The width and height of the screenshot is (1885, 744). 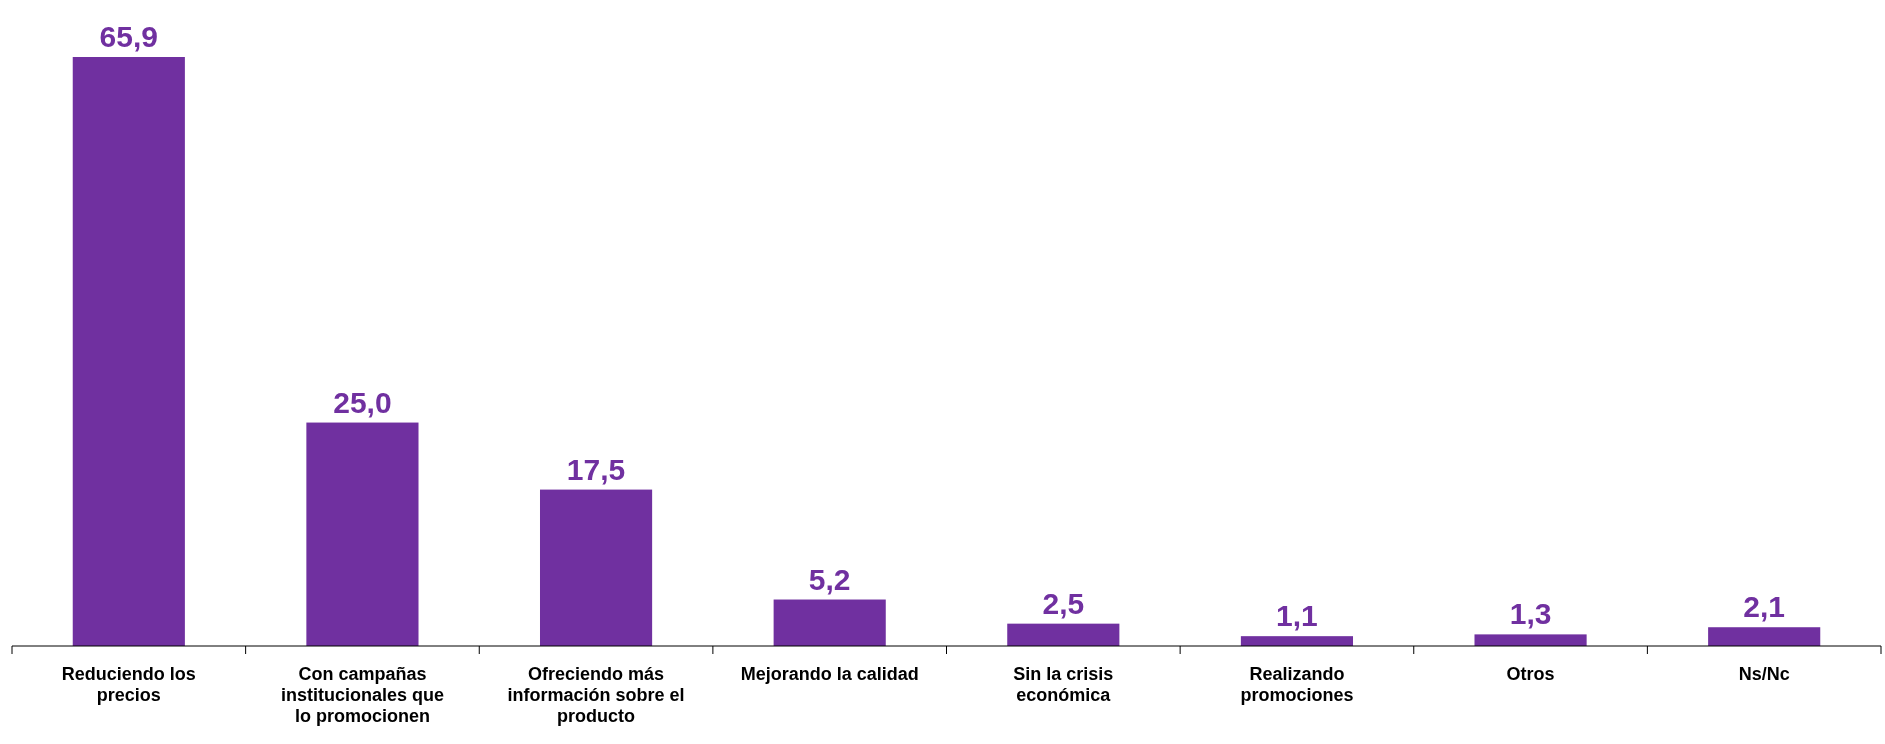 I want to click on data-label: 2,5, so click(x=1063, y=603).